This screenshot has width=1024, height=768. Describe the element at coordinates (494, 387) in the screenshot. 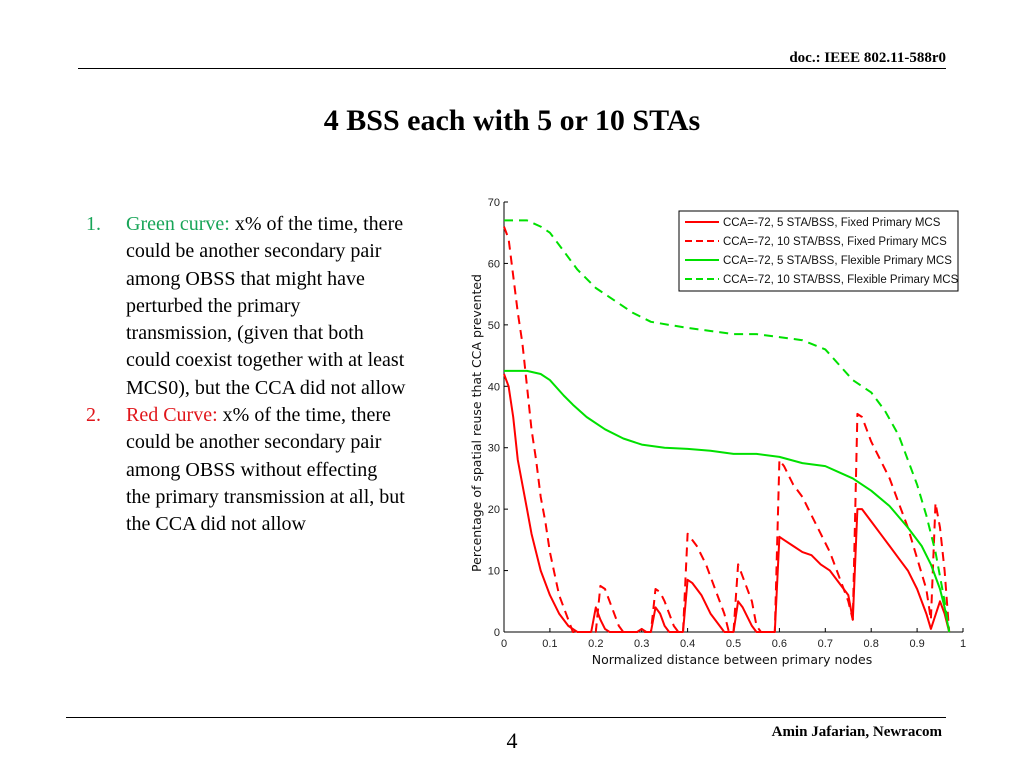

I see `y-tick-label: 40` at that location.